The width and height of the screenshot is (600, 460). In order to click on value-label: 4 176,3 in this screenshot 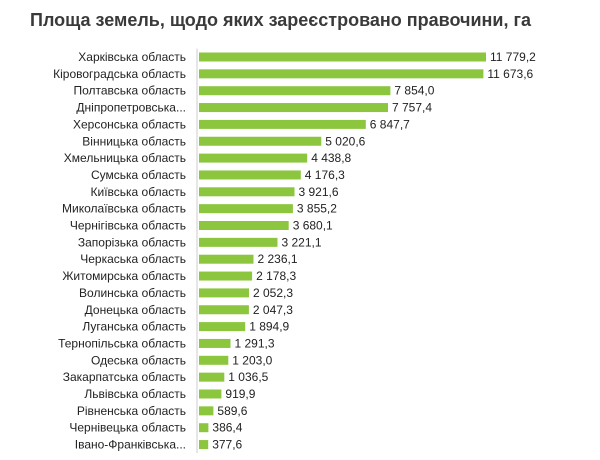, I will do `click(325, 175)`.